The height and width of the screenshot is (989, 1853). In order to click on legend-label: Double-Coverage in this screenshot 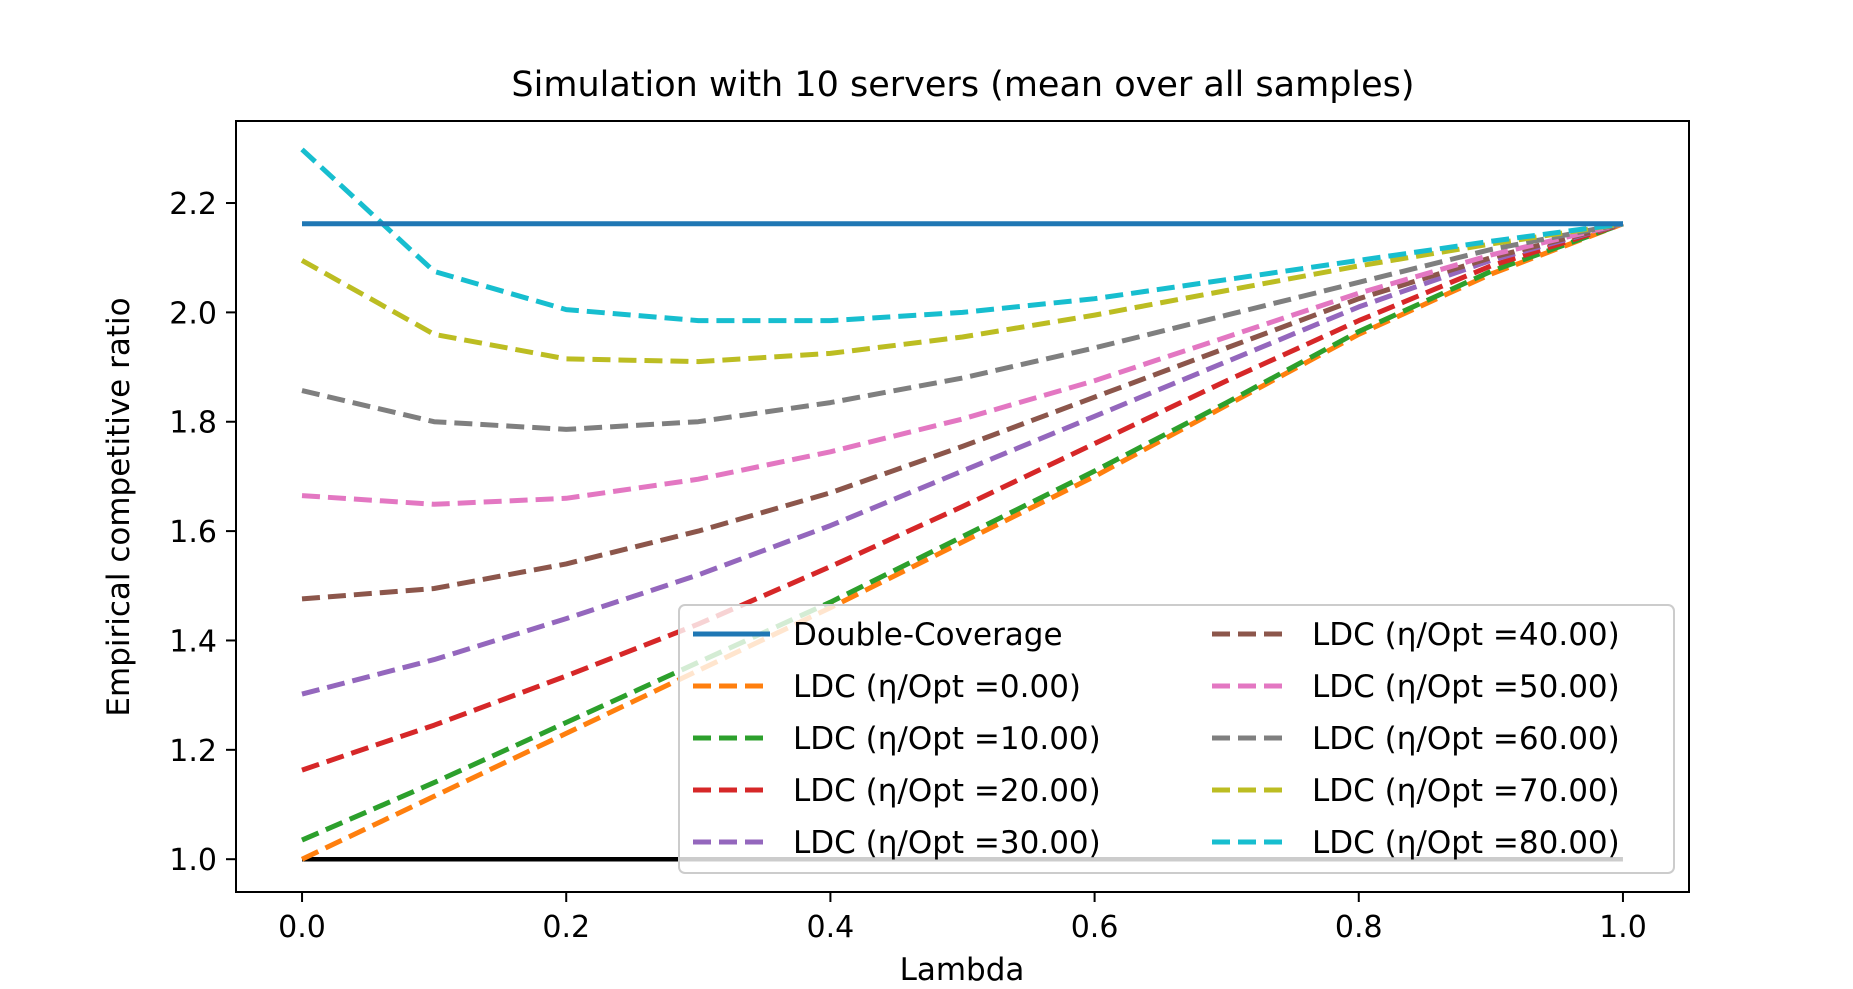, I will do `click(928, 635)`.